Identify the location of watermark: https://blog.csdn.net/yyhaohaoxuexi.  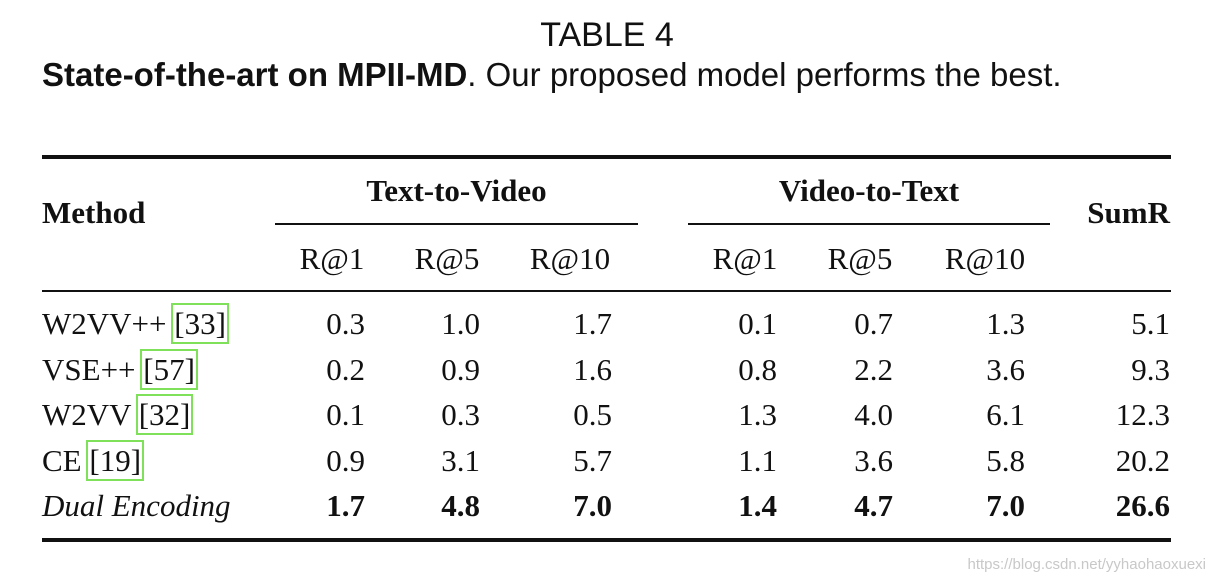
(1087, 564).